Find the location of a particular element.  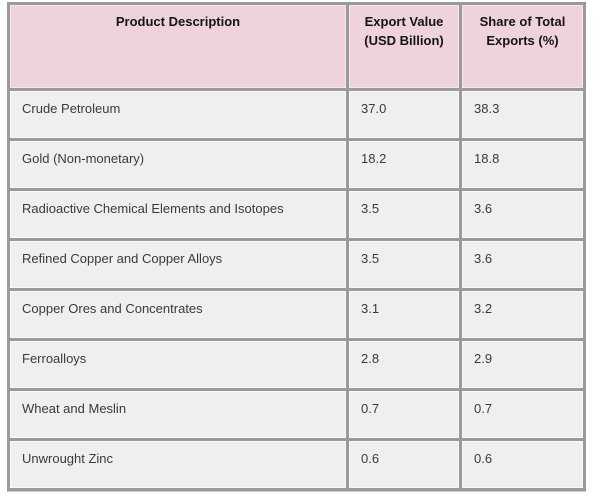

export-value-cell: 37.0 is located at coordinates (404, 114).